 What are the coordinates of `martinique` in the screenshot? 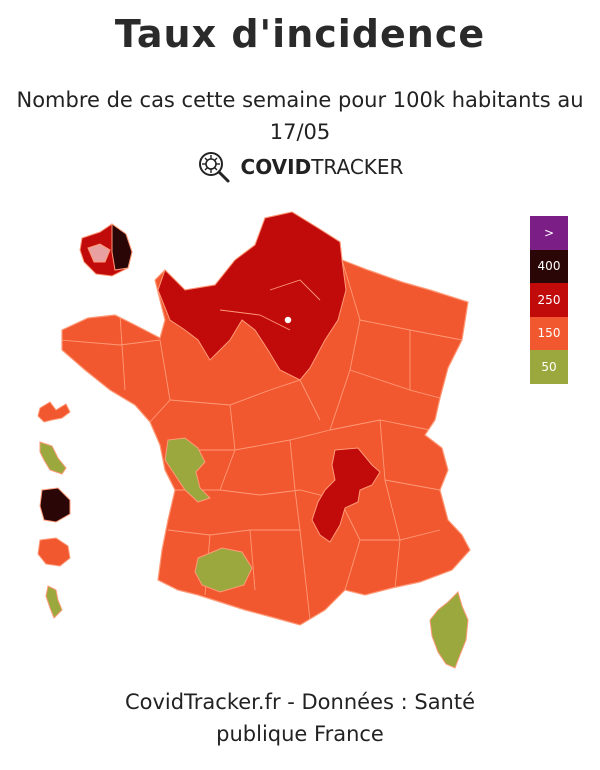 It's located at (53, 458).